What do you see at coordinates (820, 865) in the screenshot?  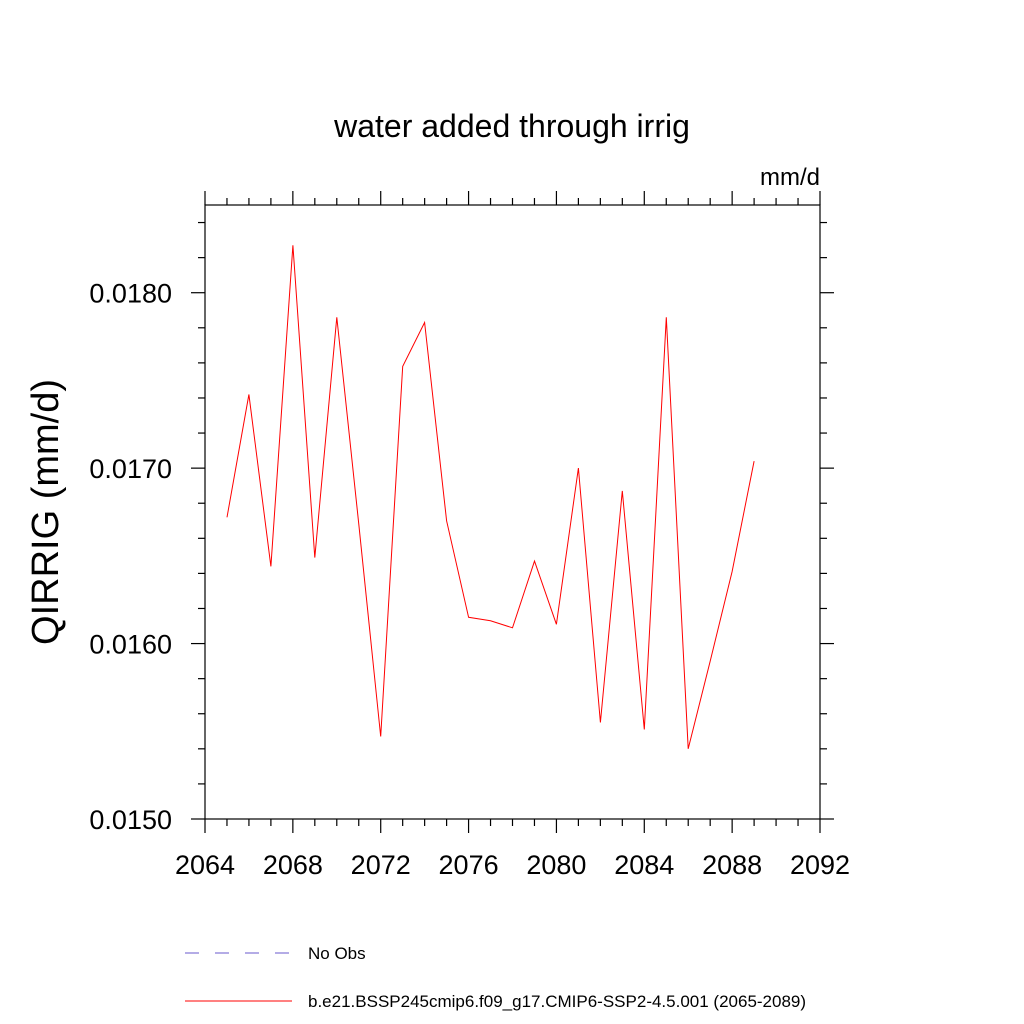 I see `x-tick-label: 2092` at bounding box center [820, 865].